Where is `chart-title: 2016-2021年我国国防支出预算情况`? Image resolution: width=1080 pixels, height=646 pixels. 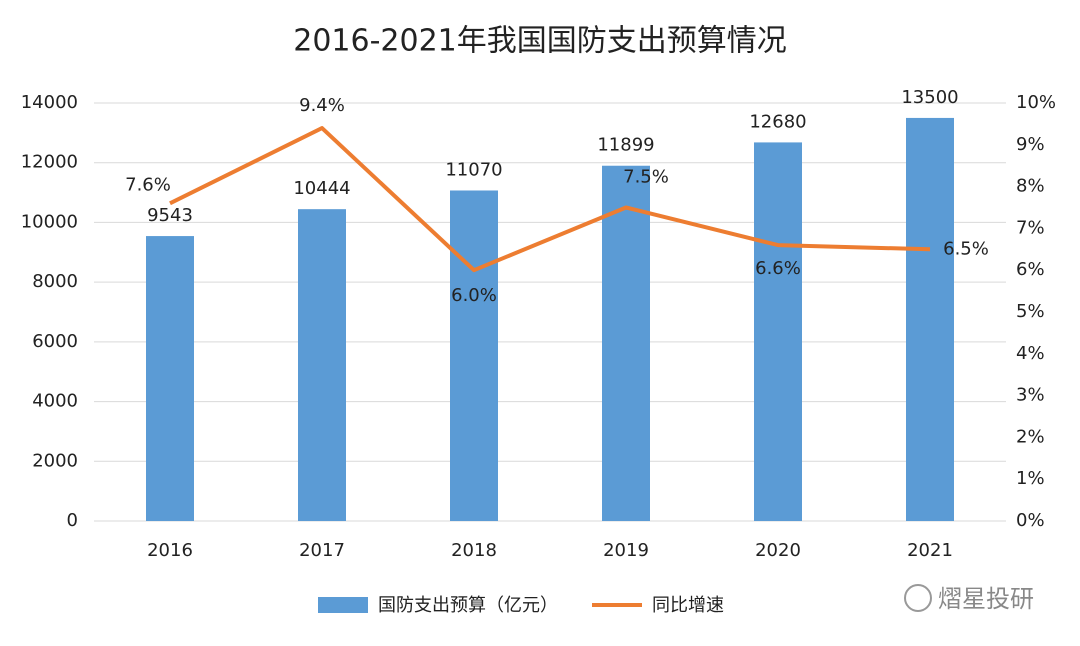 chart-title: 2016-2021年我国国防支出预算情况 is located at coordinates (540, 41).